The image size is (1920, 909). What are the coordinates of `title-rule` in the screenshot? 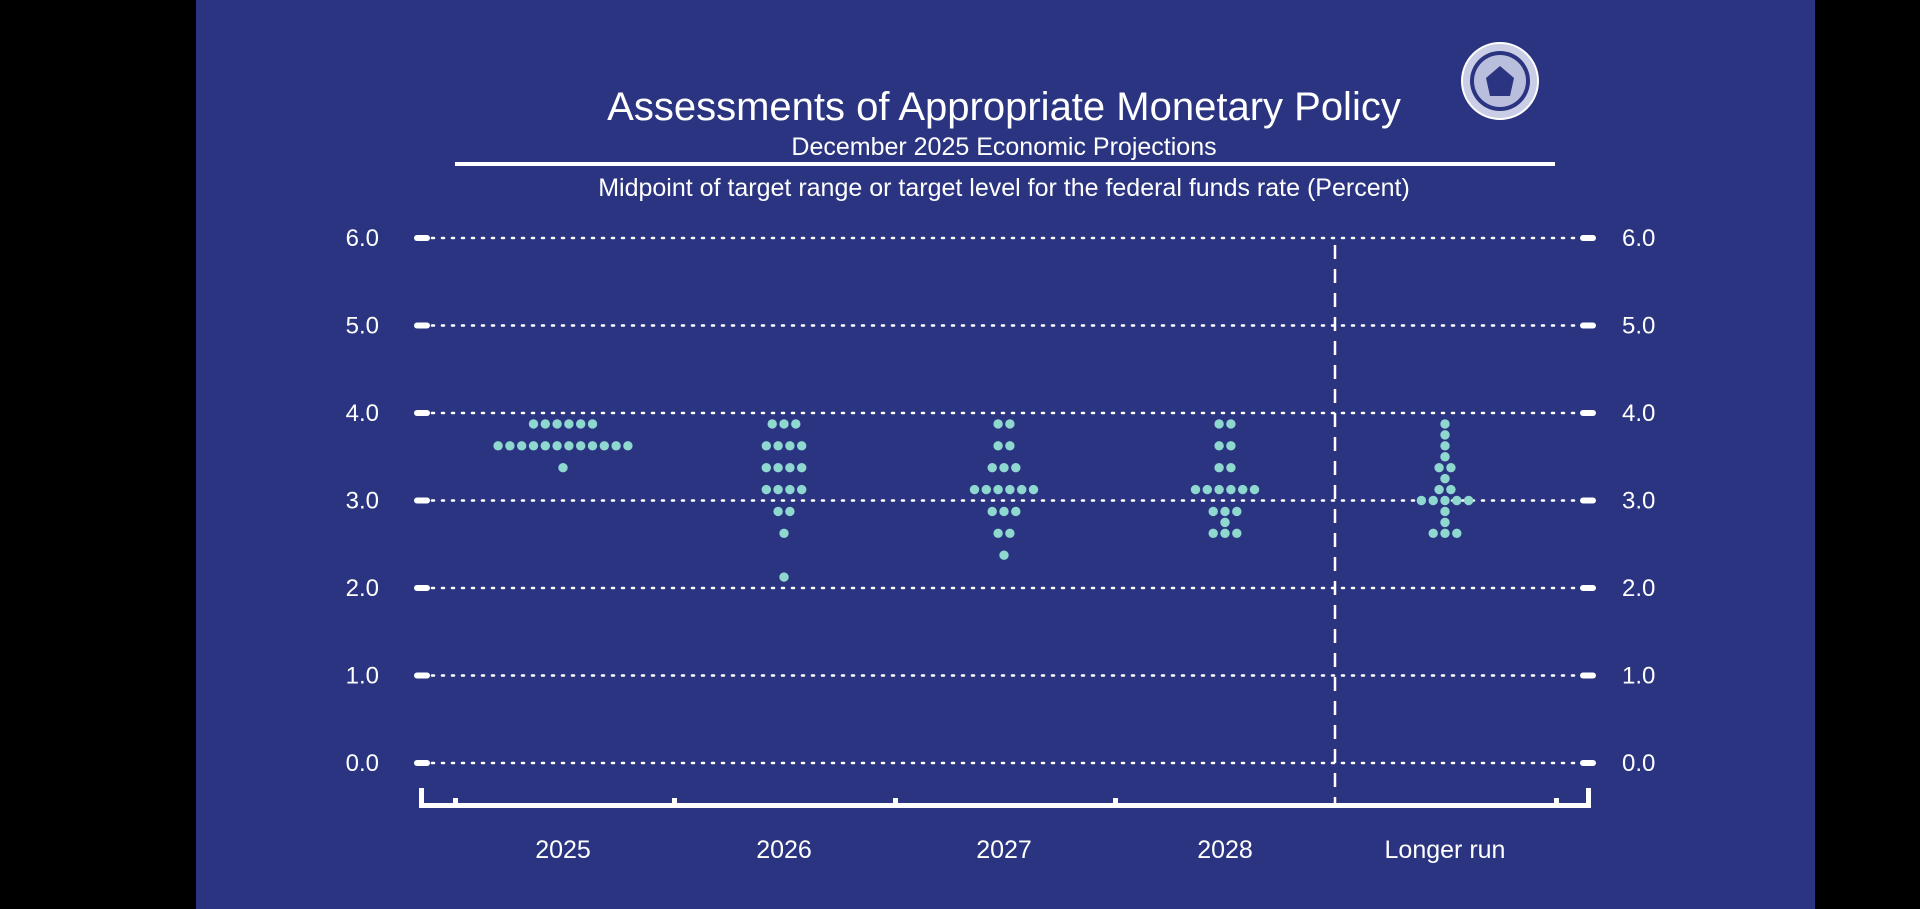 It's located at (1005, 164).